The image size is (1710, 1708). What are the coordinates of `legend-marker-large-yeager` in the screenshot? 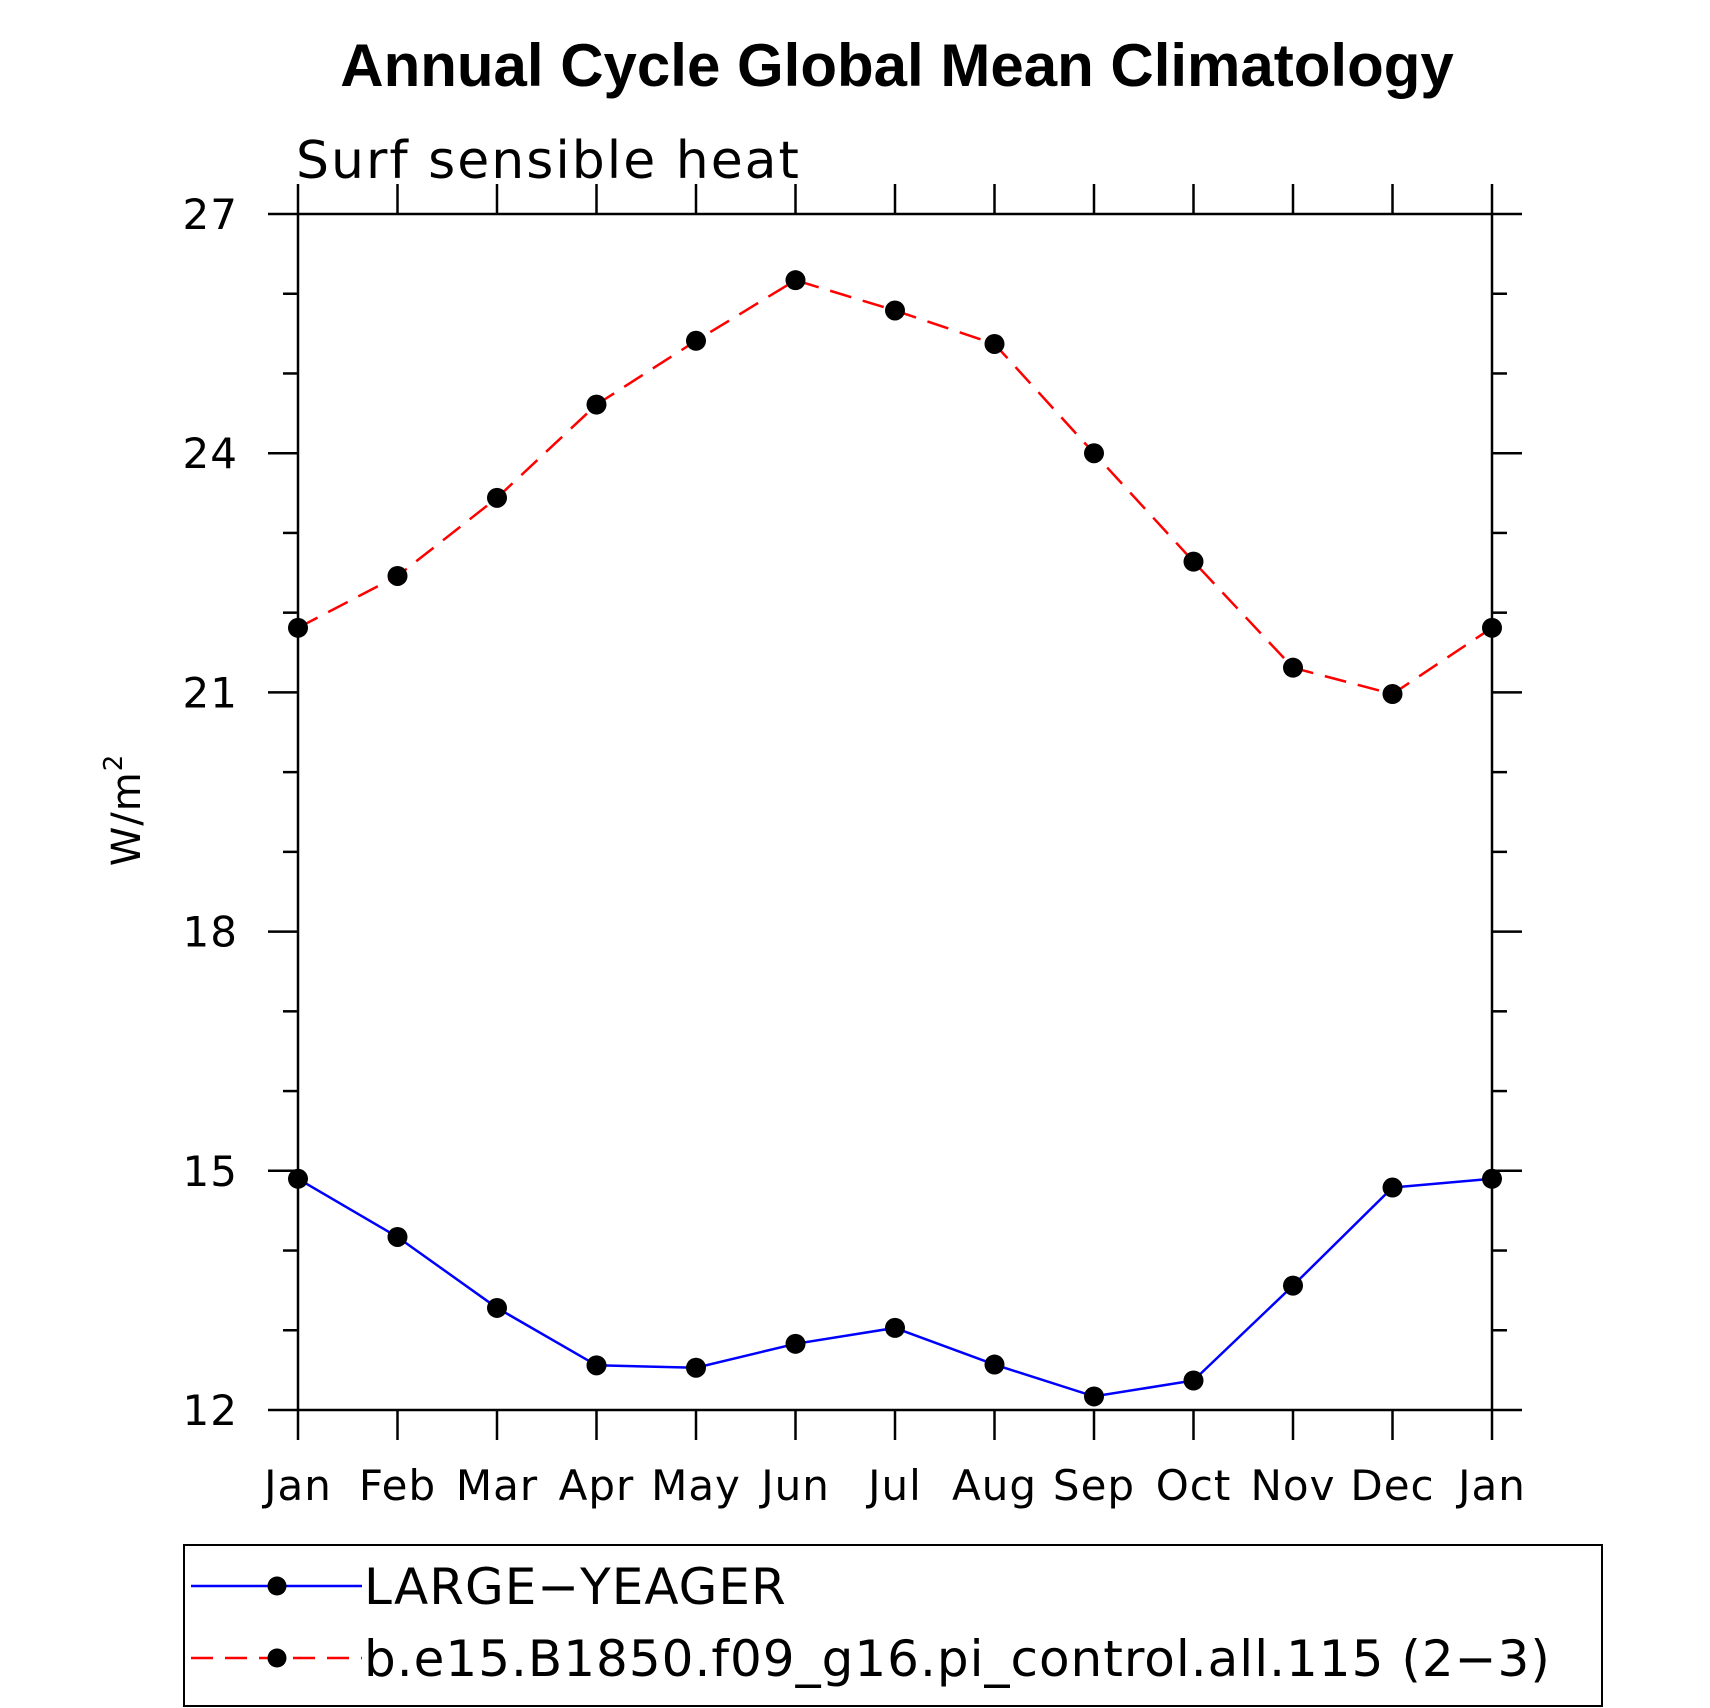 It's located at (277, 1586).